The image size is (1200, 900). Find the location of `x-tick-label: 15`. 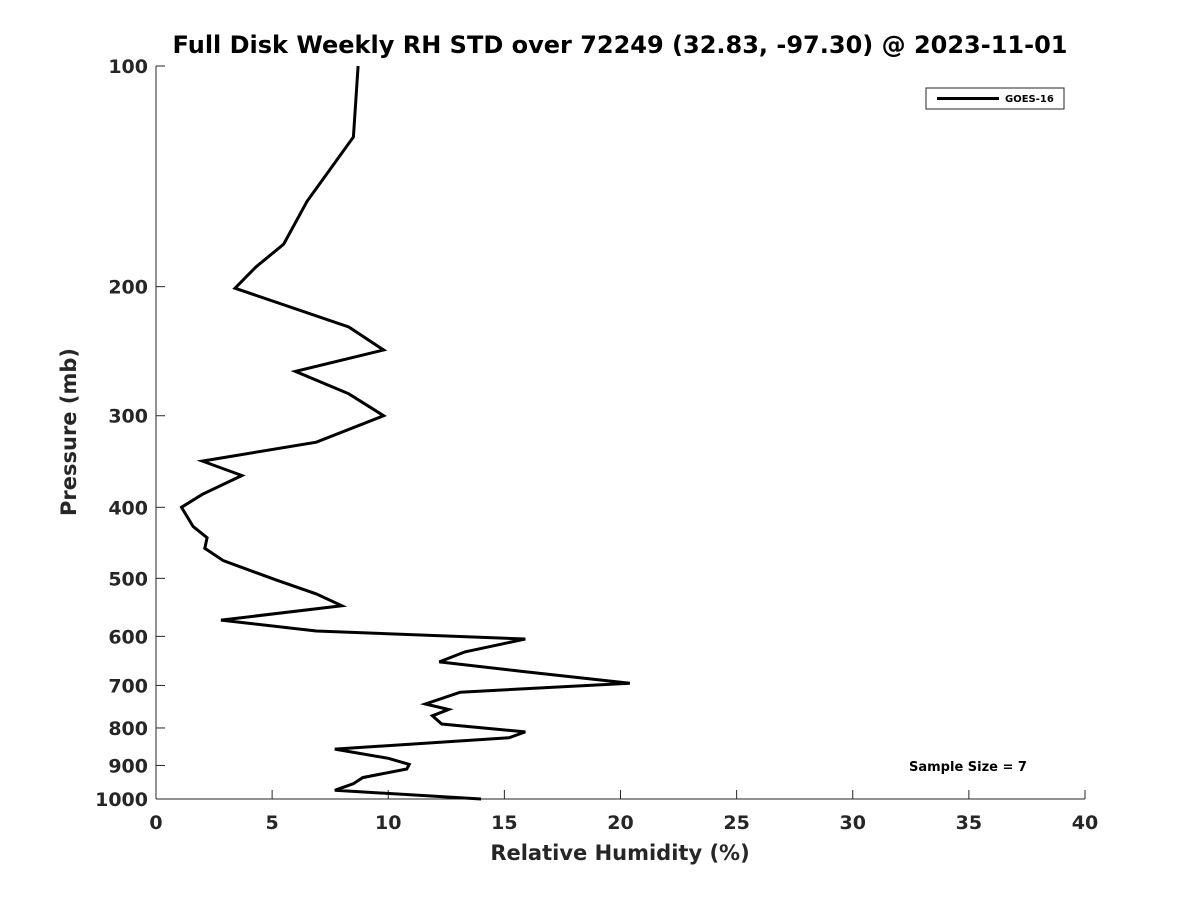

x-tick-label: 15 is located at coordinates (504, 823).